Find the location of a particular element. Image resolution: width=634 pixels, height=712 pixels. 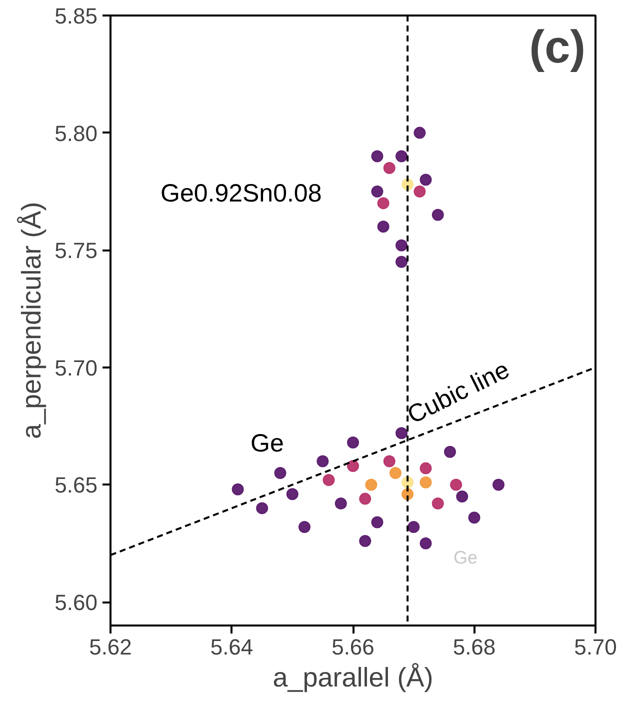

annotation: Ge0.92Sn0.08 is located at coordinates (241, 194).